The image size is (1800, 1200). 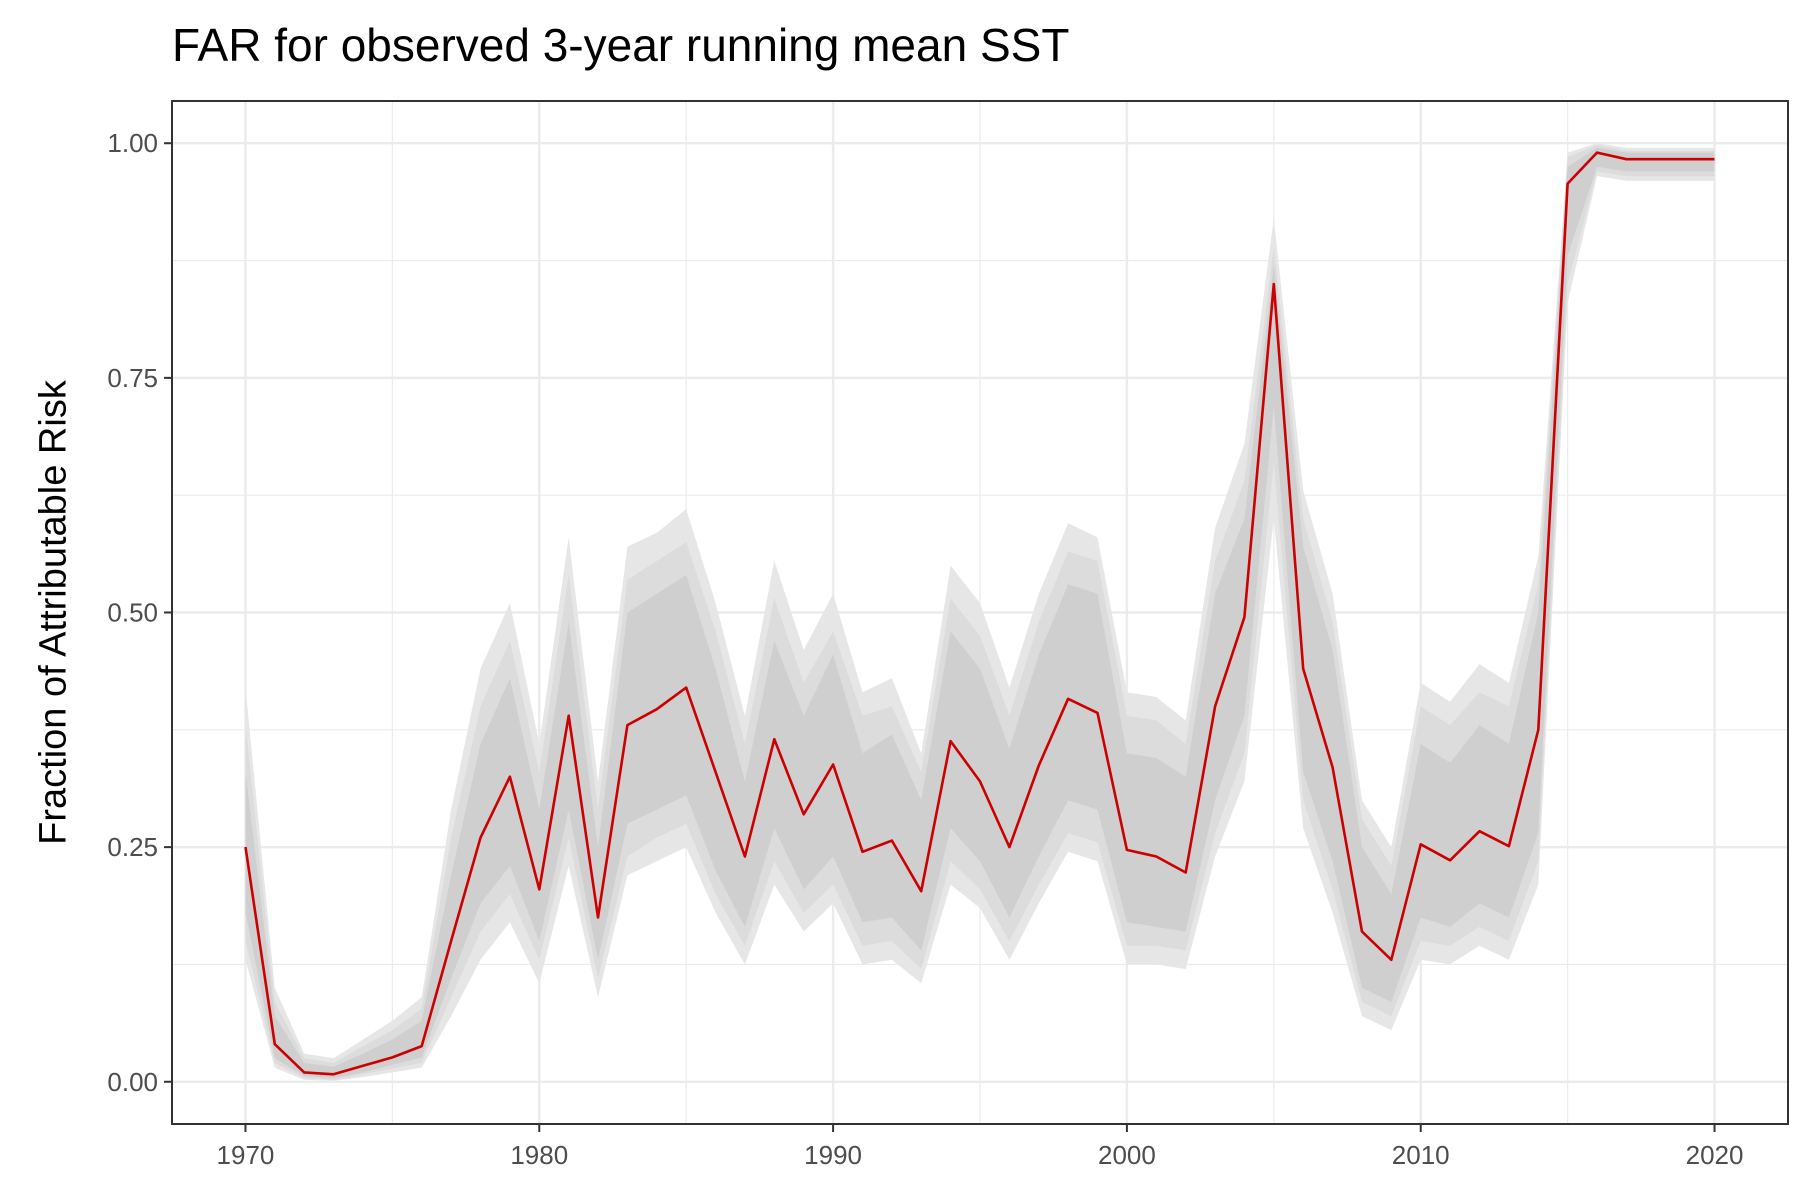 What do you see at coordinates (246, 1155) in the screenshot?
I see `x-tick-label: 1970` at bounding box center [246, 1155].